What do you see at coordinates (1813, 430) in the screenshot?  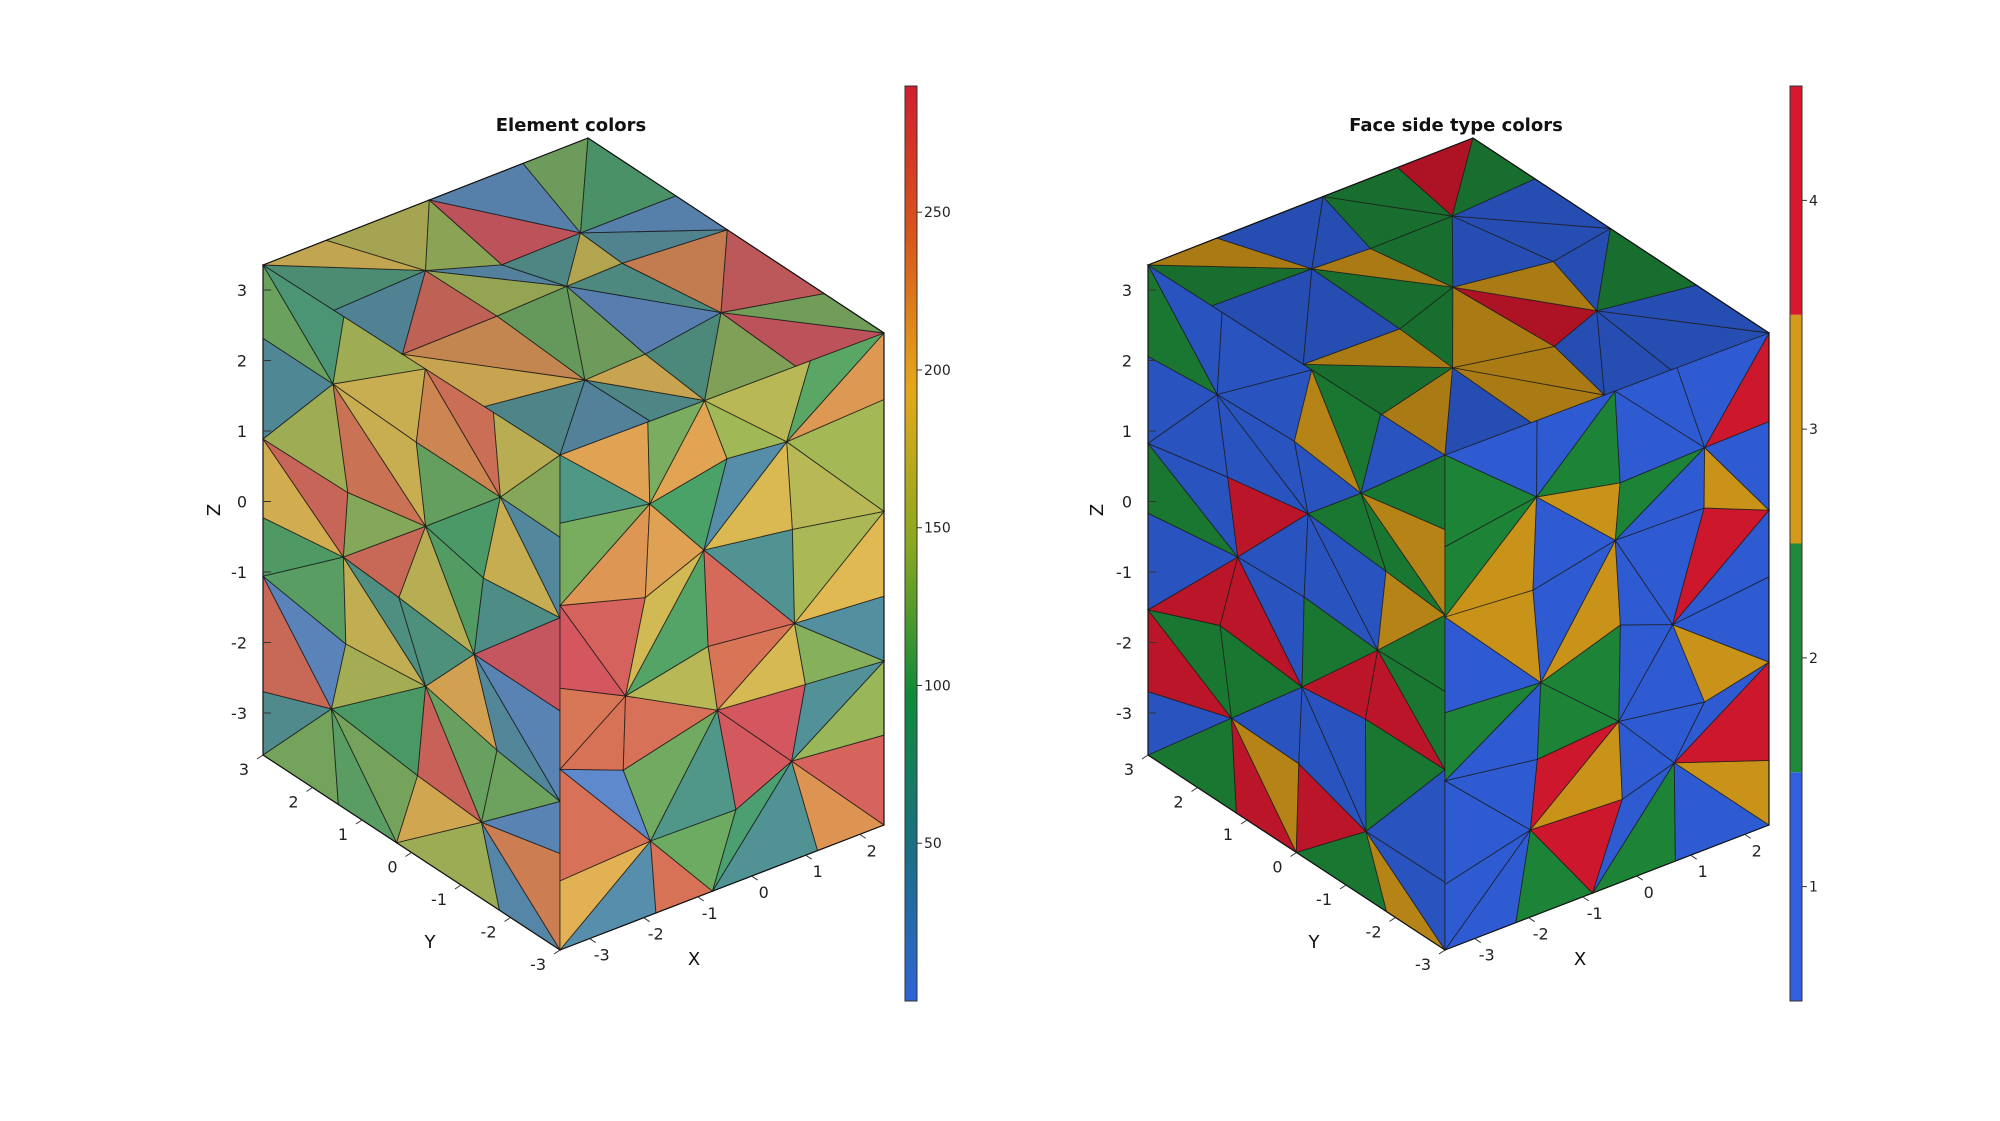 I see `colorbar-tick-label: 3` at bounding box center [1813, 430].